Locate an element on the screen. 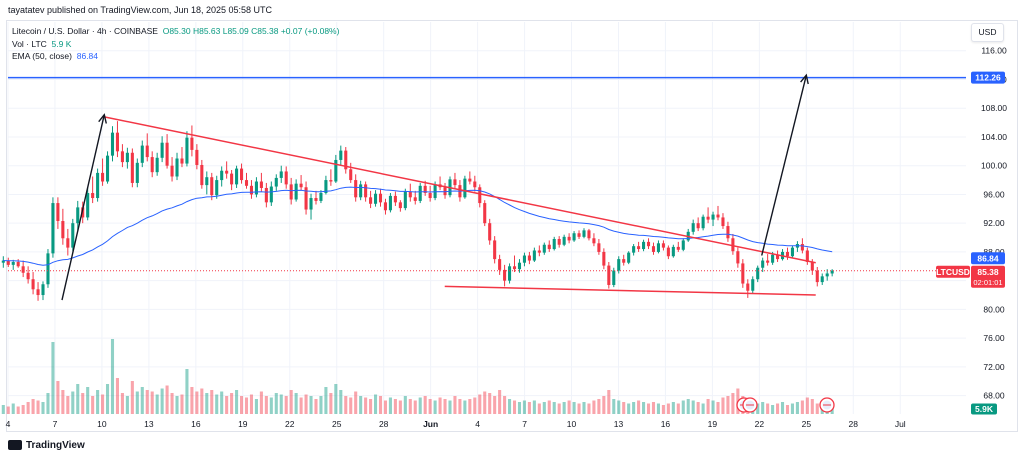  price-tick-label: 116.00 is located at coordinates (994, 51).